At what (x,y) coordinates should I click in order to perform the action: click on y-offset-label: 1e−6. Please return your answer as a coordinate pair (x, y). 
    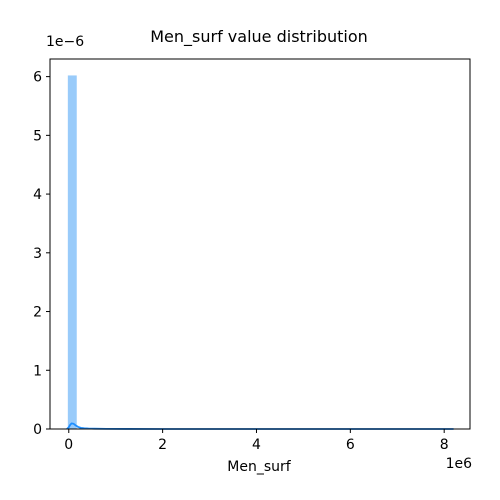
    Looking at the image, I should click on (65, 42).